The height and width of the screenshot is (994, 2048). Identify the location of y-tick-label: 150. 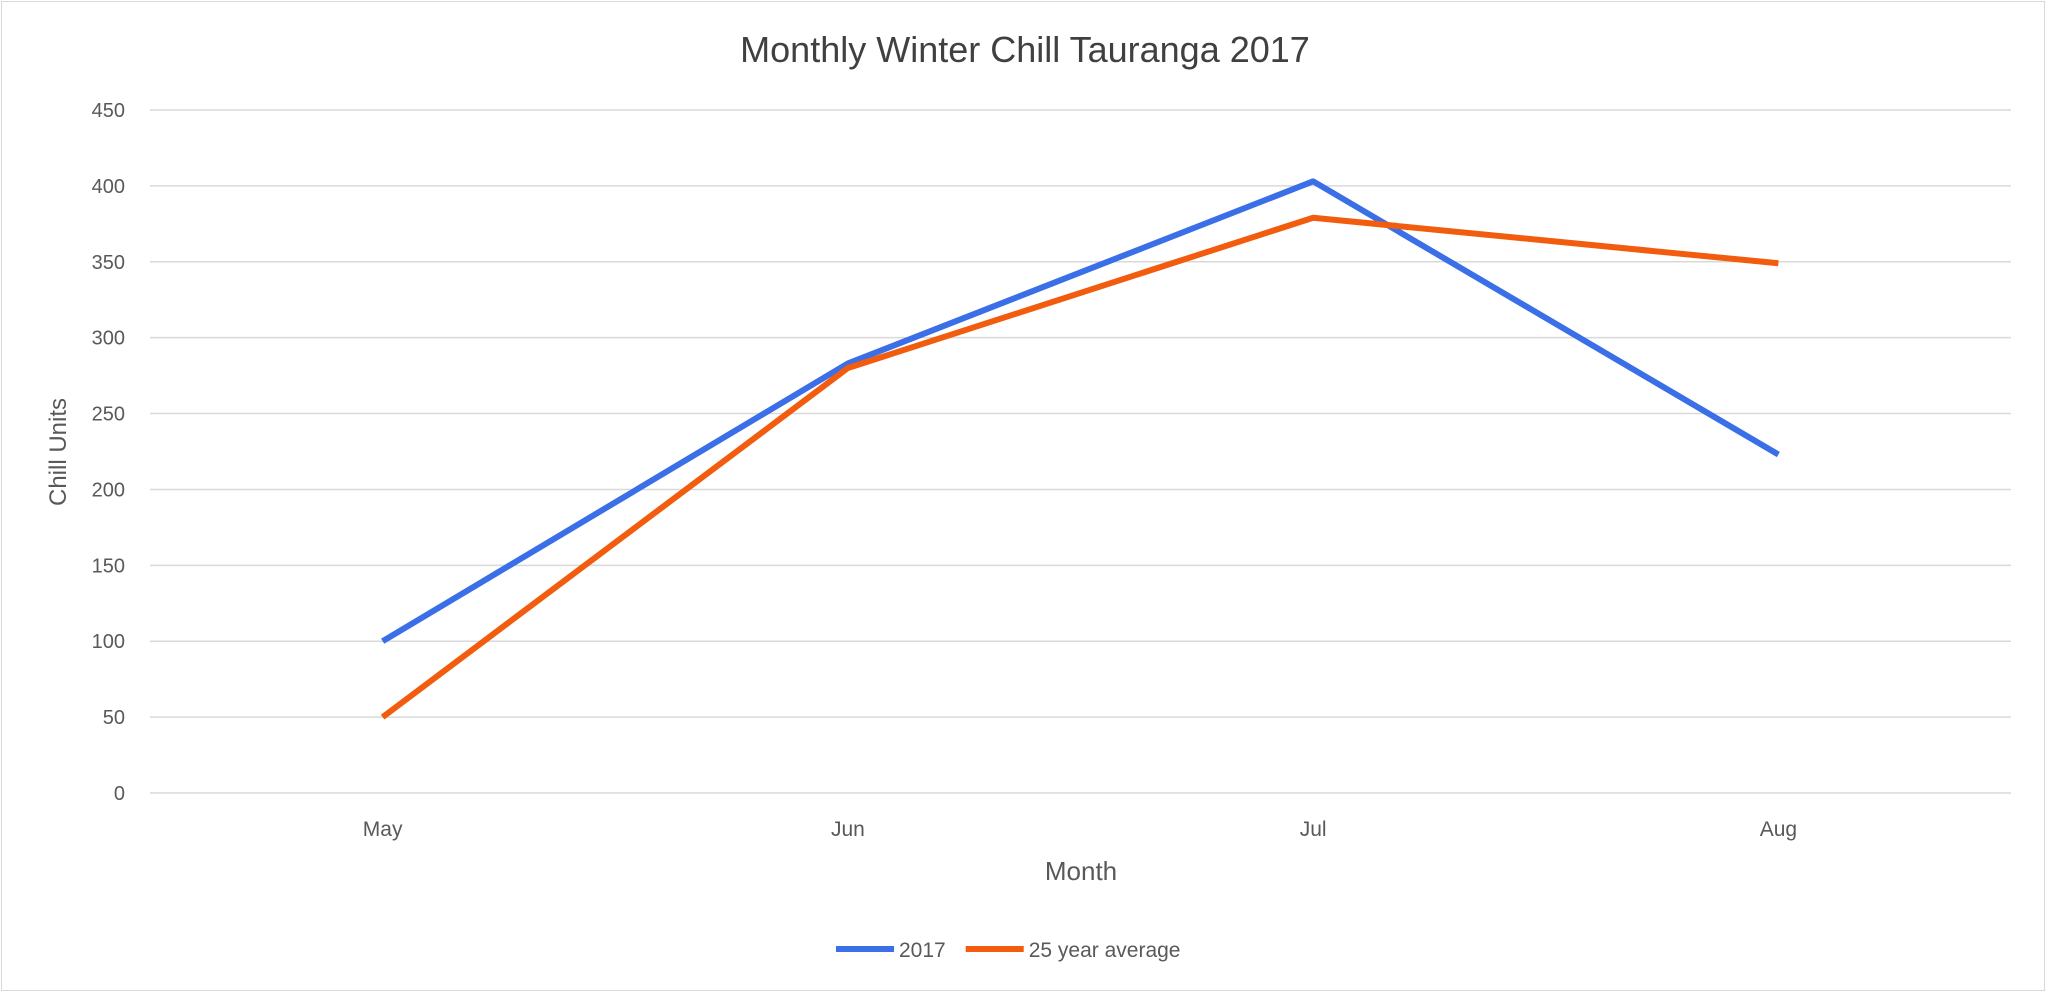
(108, 566).